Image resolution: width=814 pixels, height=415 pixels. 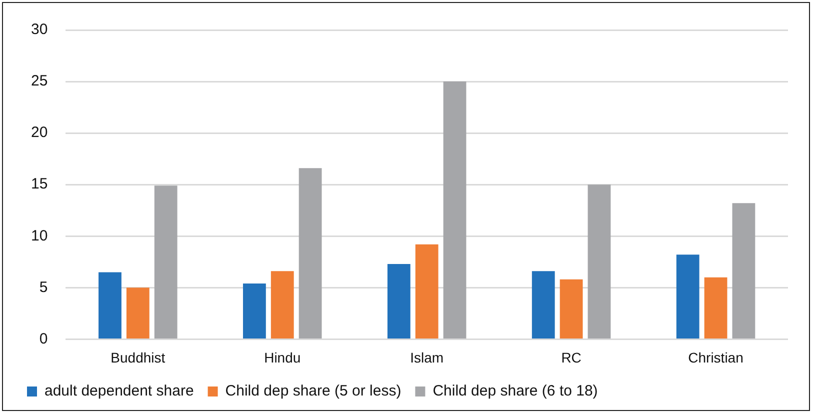 I want to click on x-tick-label: Islam, so click(x=427, y=357).